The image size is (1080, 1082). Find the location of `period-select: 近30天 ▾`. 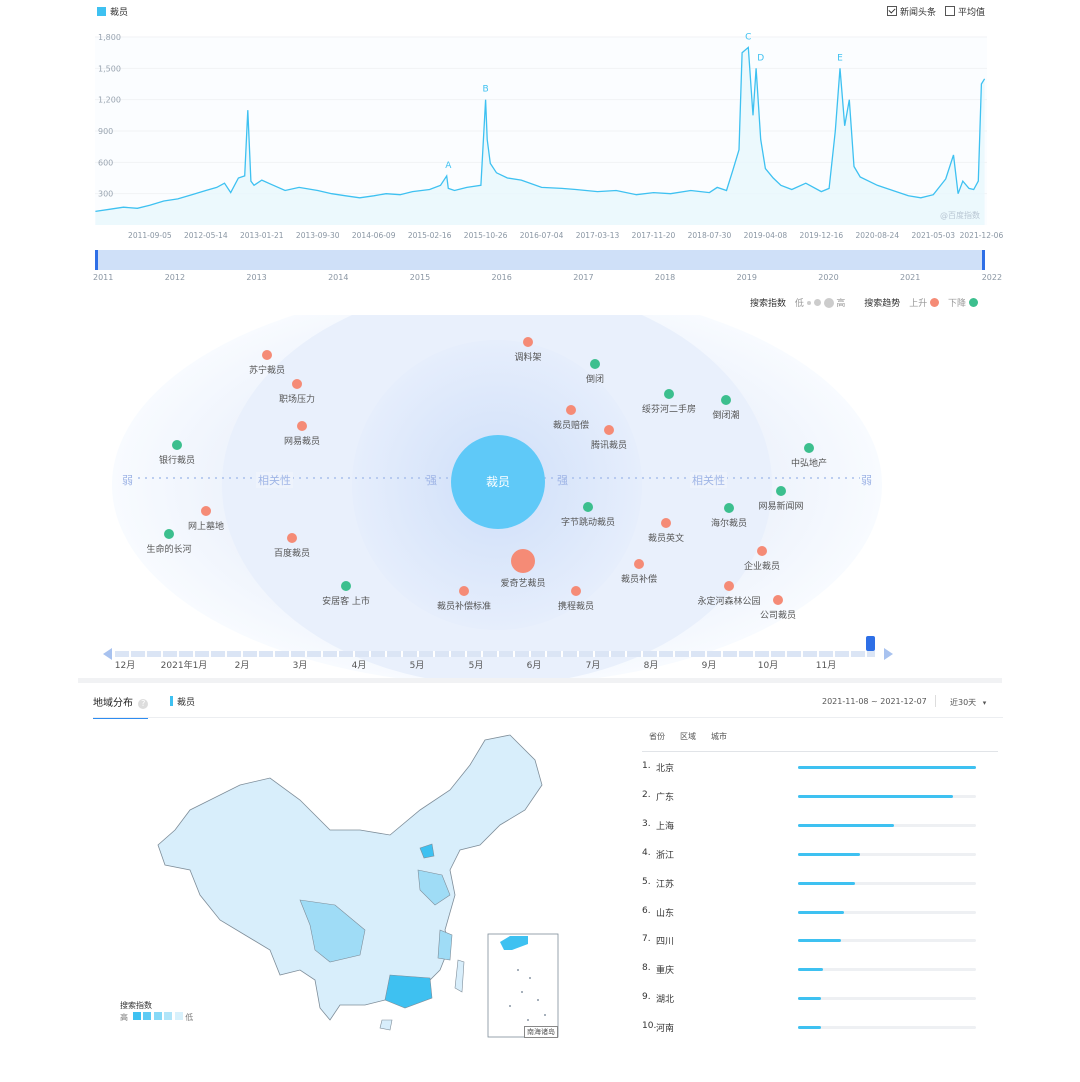

period-select: 近30天 ▾ is located at coordinates (968, 702).